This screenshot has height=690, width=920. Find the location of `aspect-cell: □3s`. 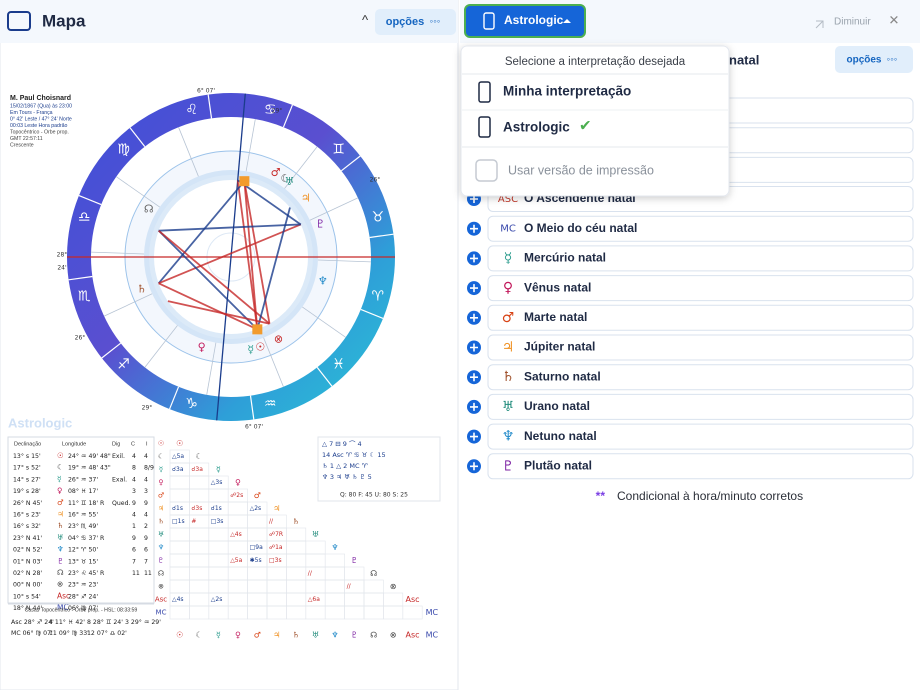

aspect-cell: □3s is located at coordinates (275, 560).